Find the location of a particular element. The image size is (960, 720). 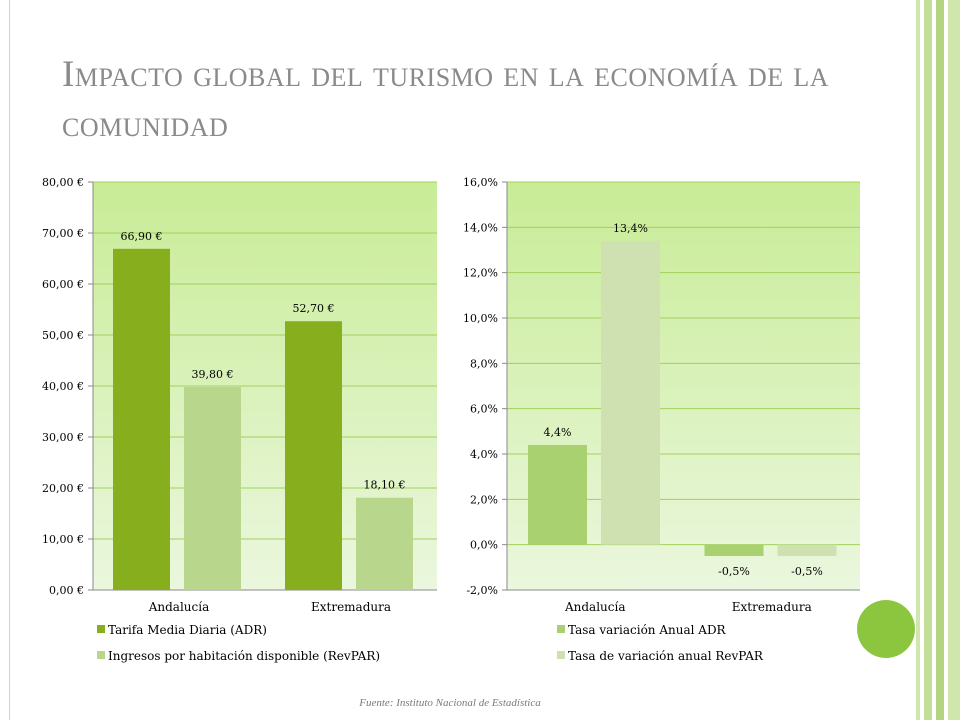

chart1-y-tick-label: 0,00 € is located at coordinates (66, 590).